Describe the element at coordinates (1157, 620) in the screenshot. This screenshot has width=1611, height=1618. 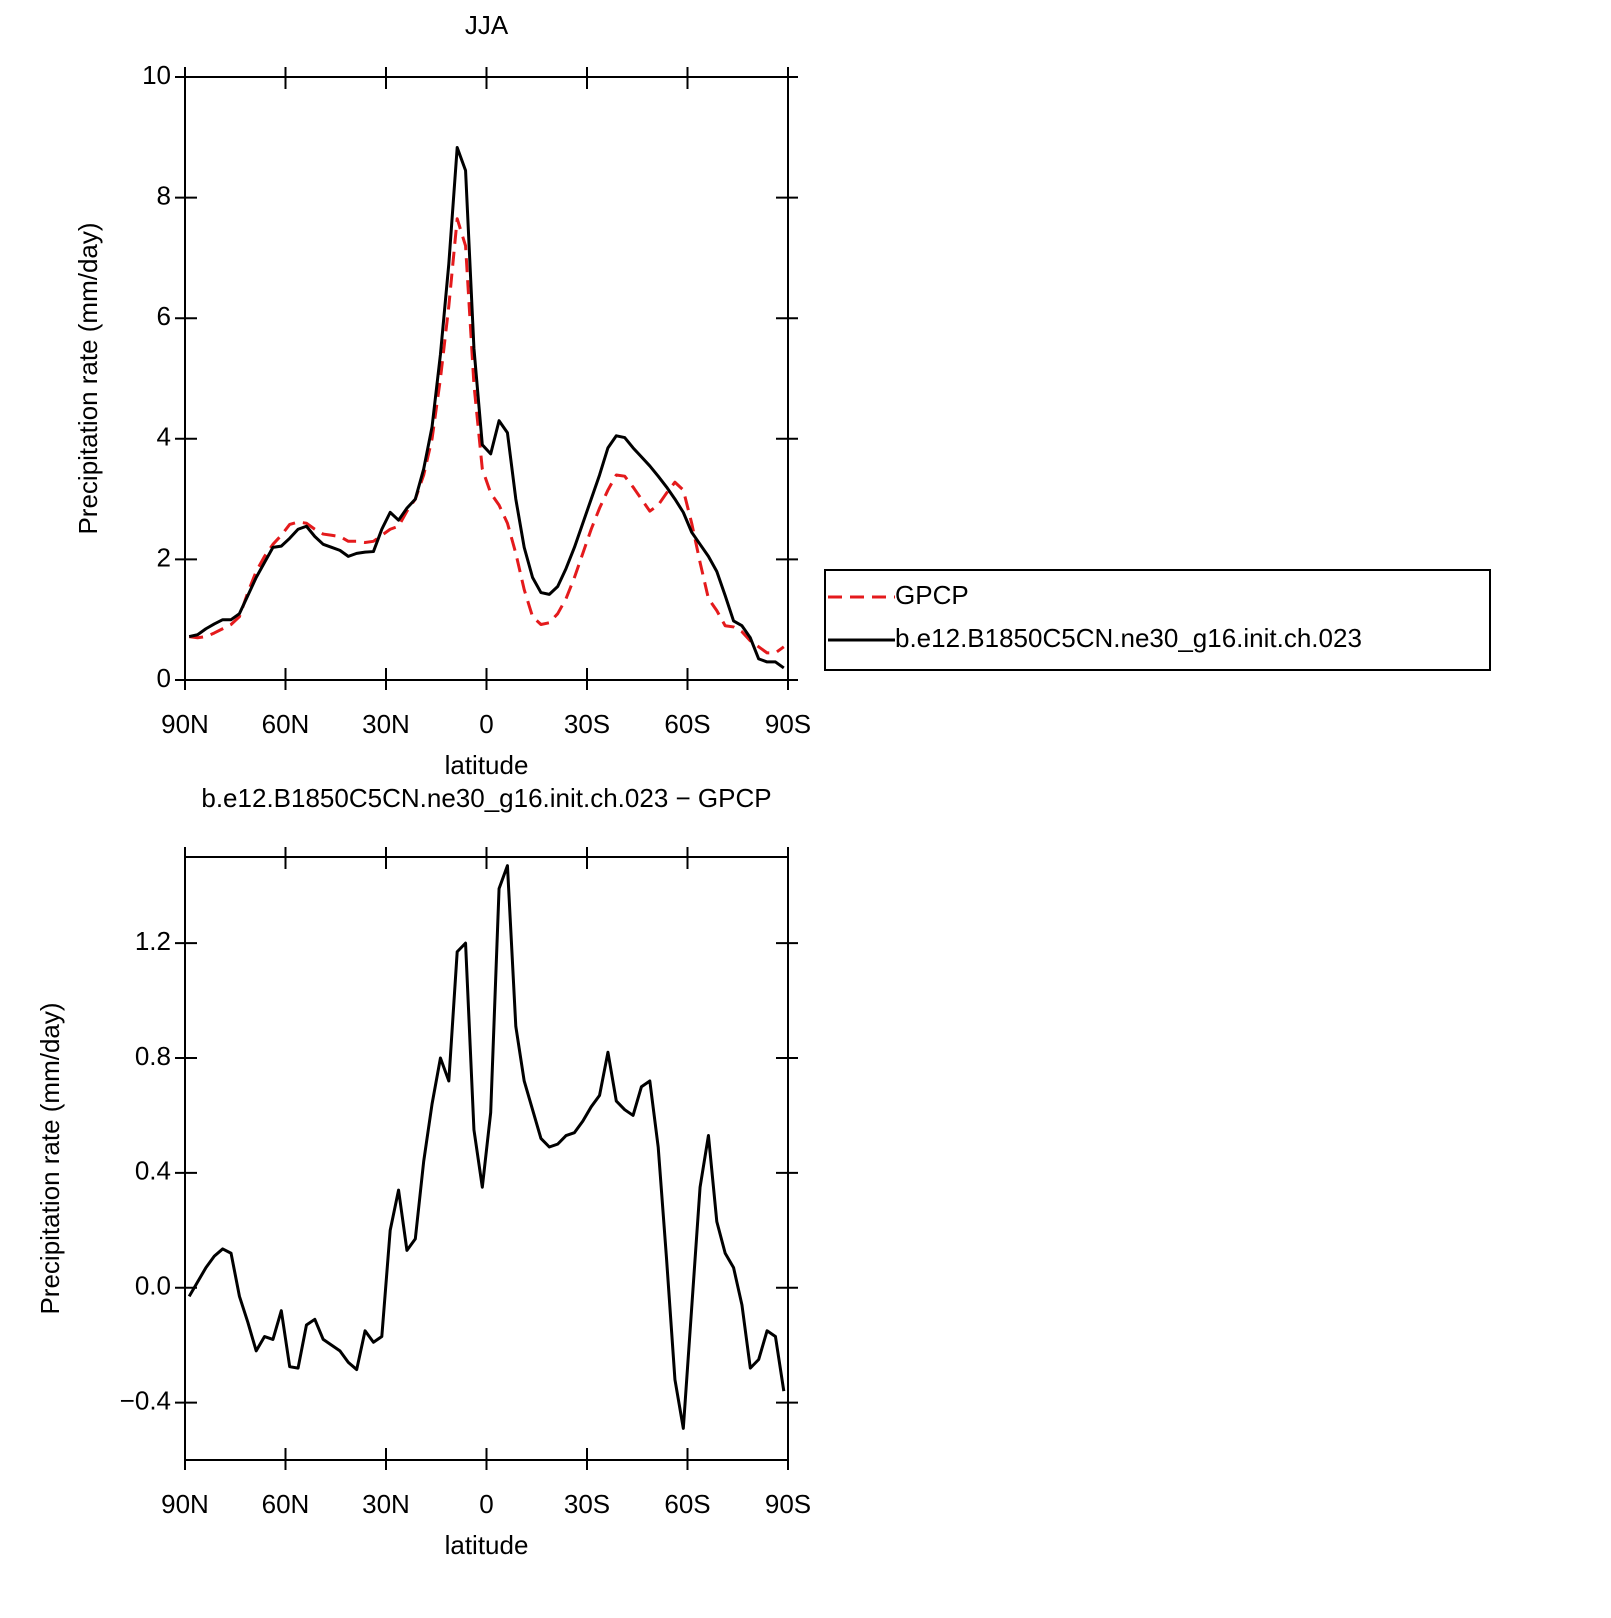
I see `legend-box` at that location.